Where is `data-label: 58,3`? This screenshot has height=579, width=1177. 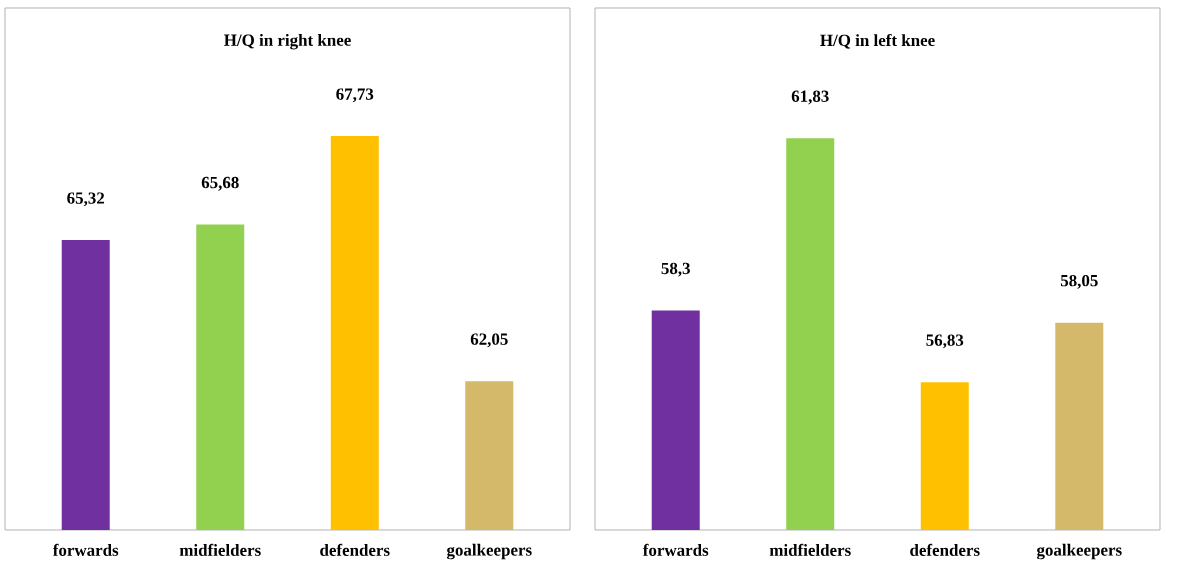
data-label: 58,3 is located at coordinates (675, 269).